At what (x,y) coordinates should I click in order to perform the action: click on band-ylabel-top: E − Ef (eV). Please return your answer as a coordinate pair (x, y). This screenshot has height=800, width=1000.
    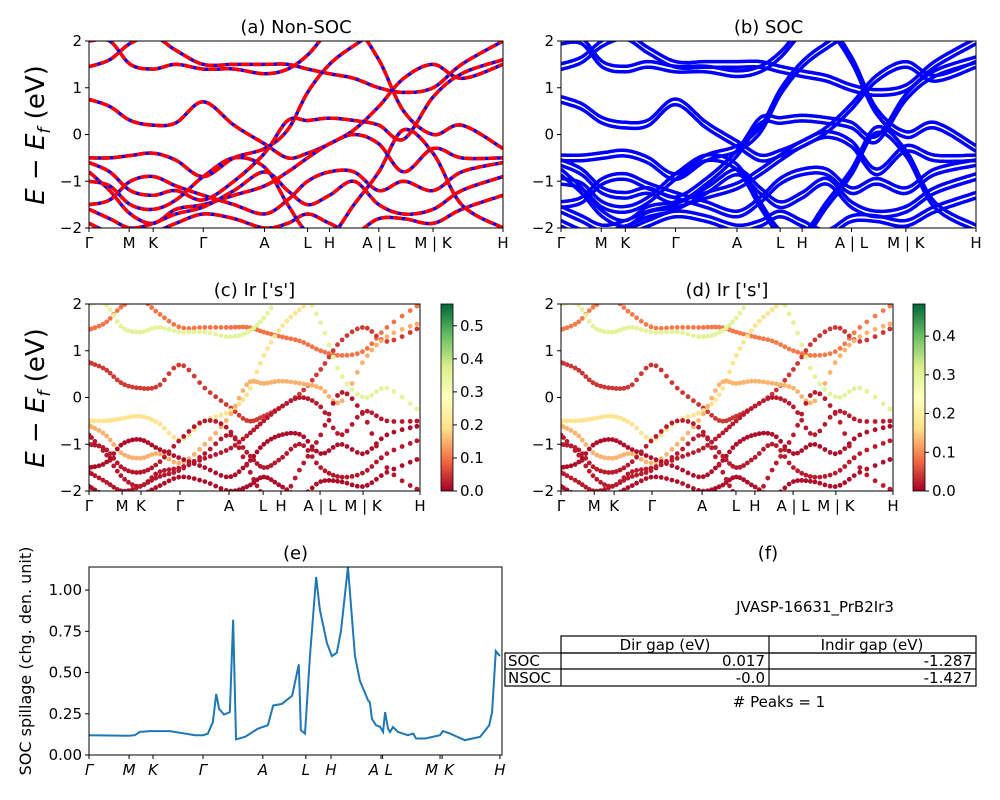
    Looking at the image, I should click on (38, 135).